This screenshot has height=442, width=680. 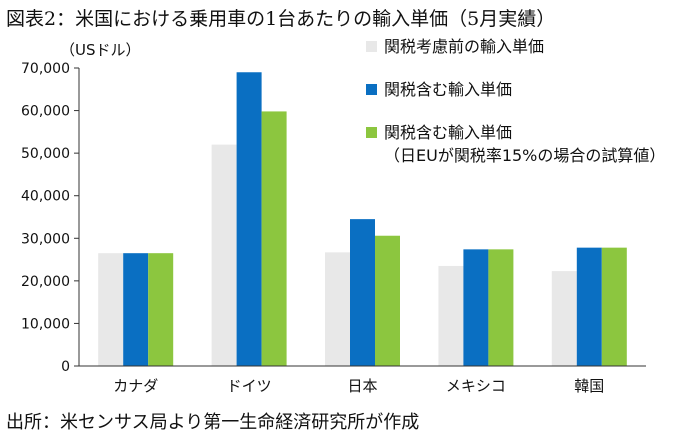 What do you see at coordinates (476, 386) in the screenshot?
I see `x-category-label: メキシコ` at bounding box center [476, 386].